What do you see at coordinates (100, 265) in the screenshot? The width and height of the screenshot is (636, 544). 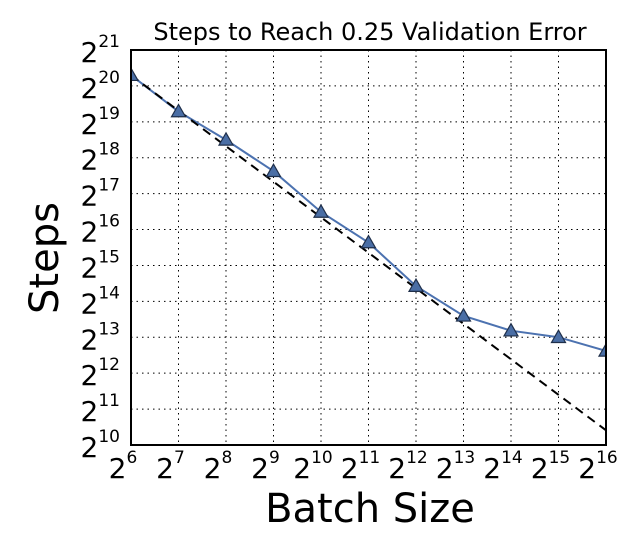 I see `y-tick-label: 215` at bounding box center [100, 265].